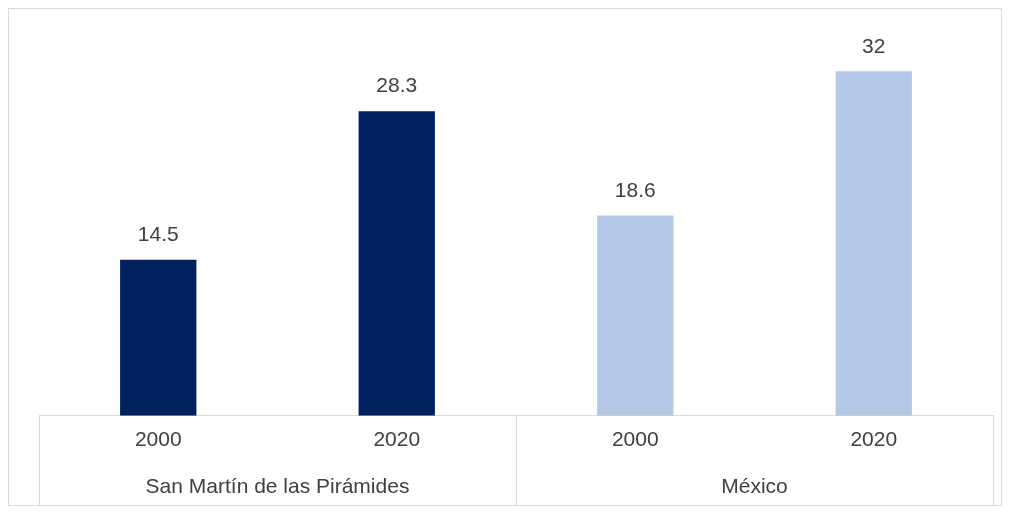 This screenshot has height=514, width=1010. Describe the element at coordinates (874, 45) in the screenshot. I see `data-label: 32` at that location.